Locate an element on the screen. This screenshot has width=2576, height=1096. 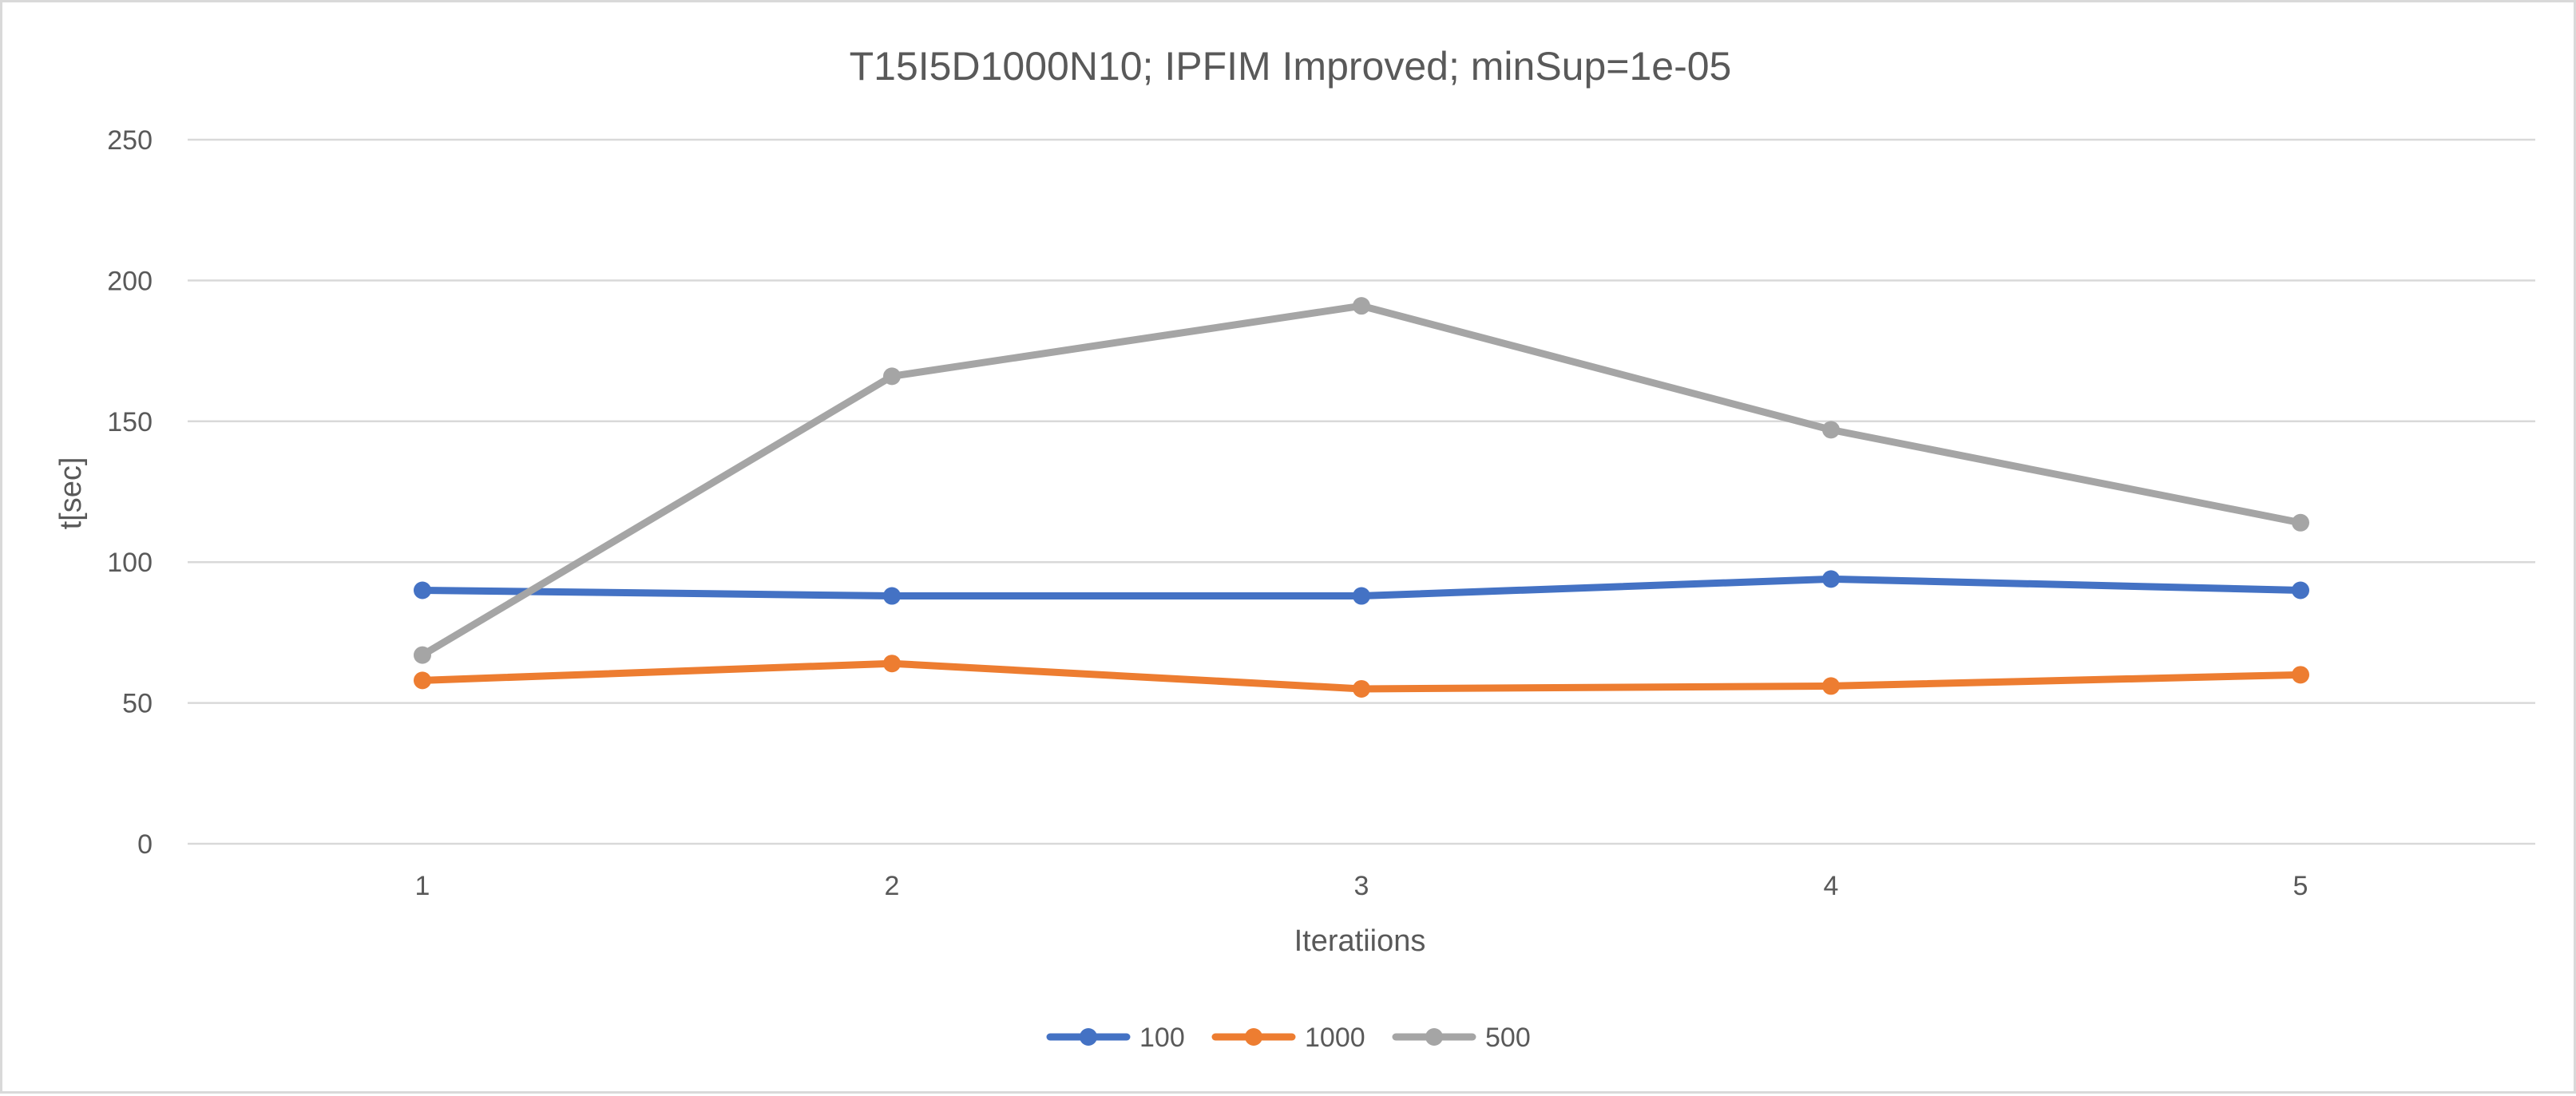
y-axis-ticks: 0 50 100 150 200 250 is located at coordinates (130, 492).